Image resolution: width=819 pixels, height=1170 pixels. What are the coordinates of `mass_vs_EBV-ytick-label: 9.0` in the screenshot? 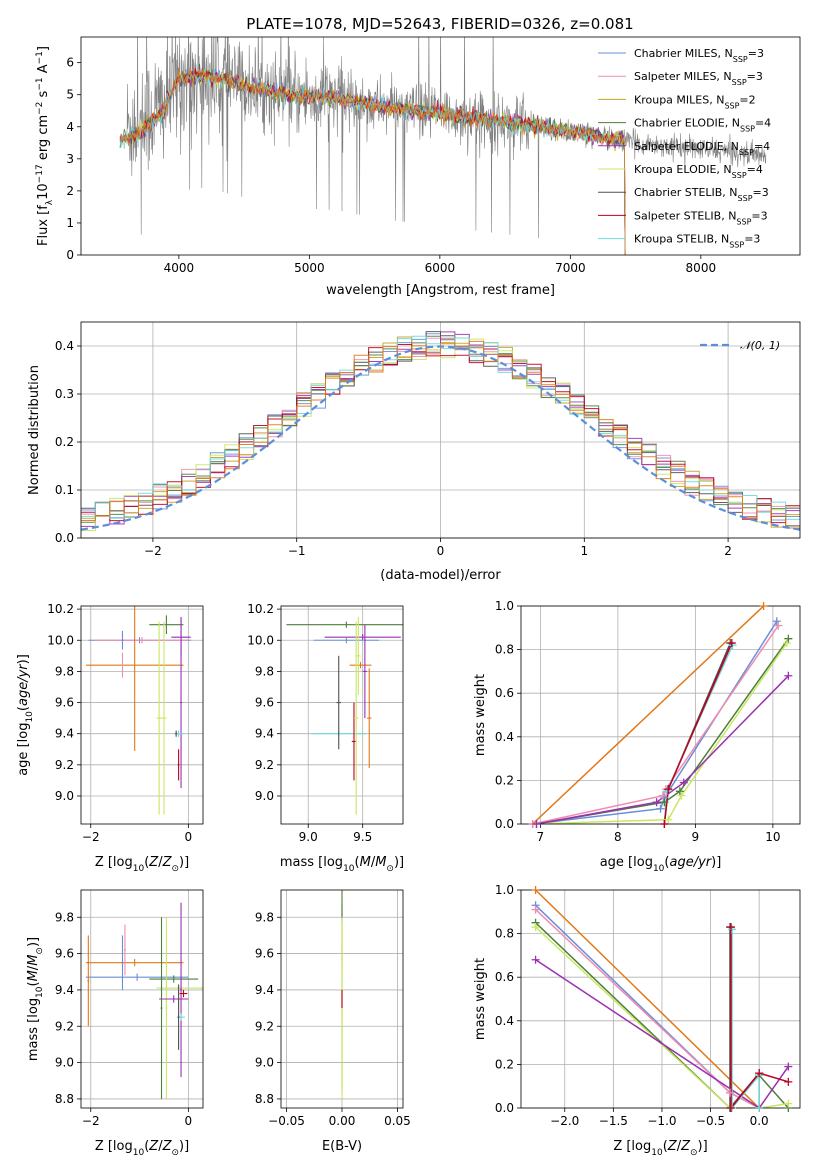 It's located at (264, 1063).